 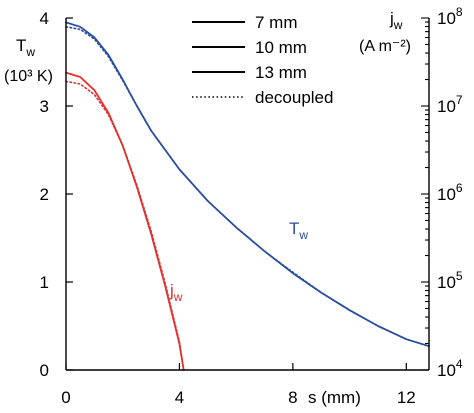 What do you see at coordinates (44, 282) in the screenshot?
I see `y-left-tick-label: 1` at bounding box center [44, 282].